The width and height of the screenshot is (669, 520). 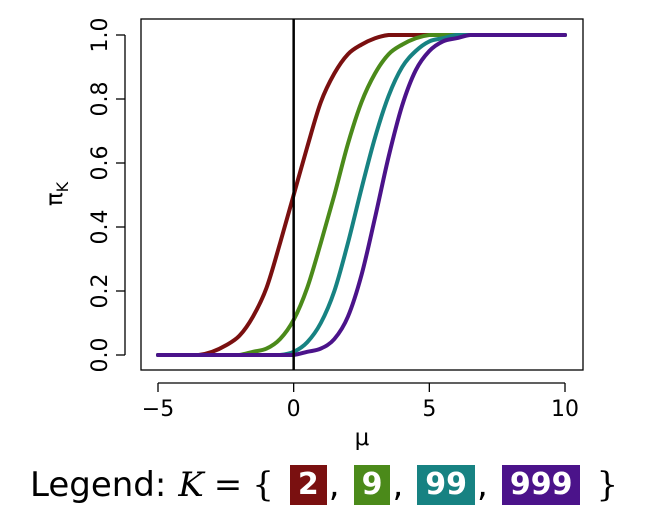 What do you see at coordinates (446, 485) in the screenshot?
I see `legend-chip-99: 99` at bounding box center [446, 485].